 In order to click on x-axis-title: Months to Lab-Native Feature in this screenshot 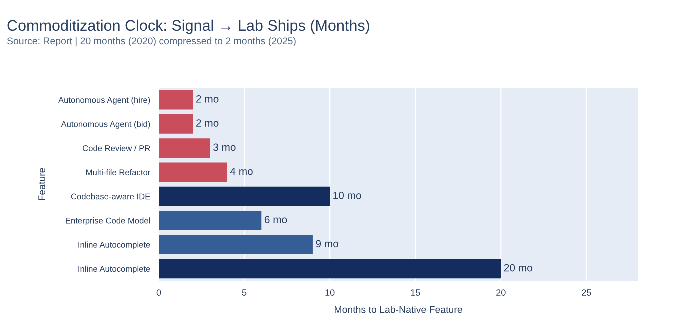, I will do `click(398, 310)`.